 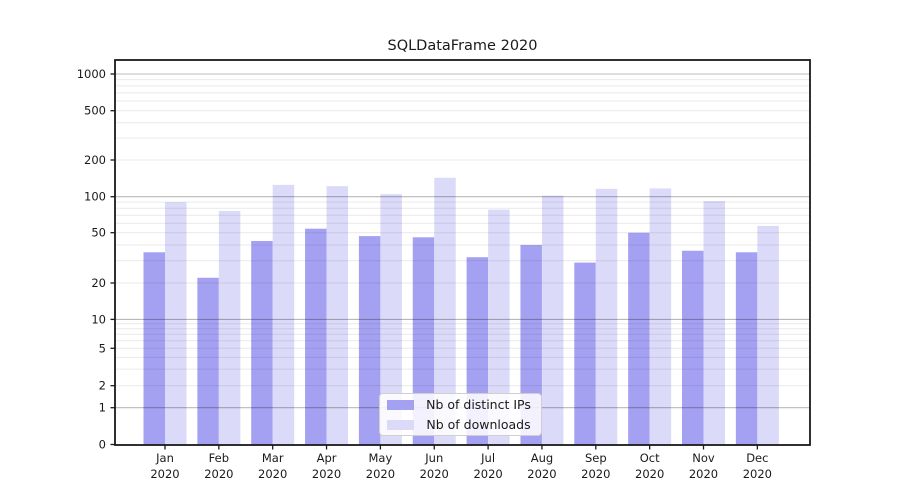 What do you see at coordinates (219, 458) in the screenshot?
I see `x-tick-label-month: Feb` at bounding box center [219, 458].